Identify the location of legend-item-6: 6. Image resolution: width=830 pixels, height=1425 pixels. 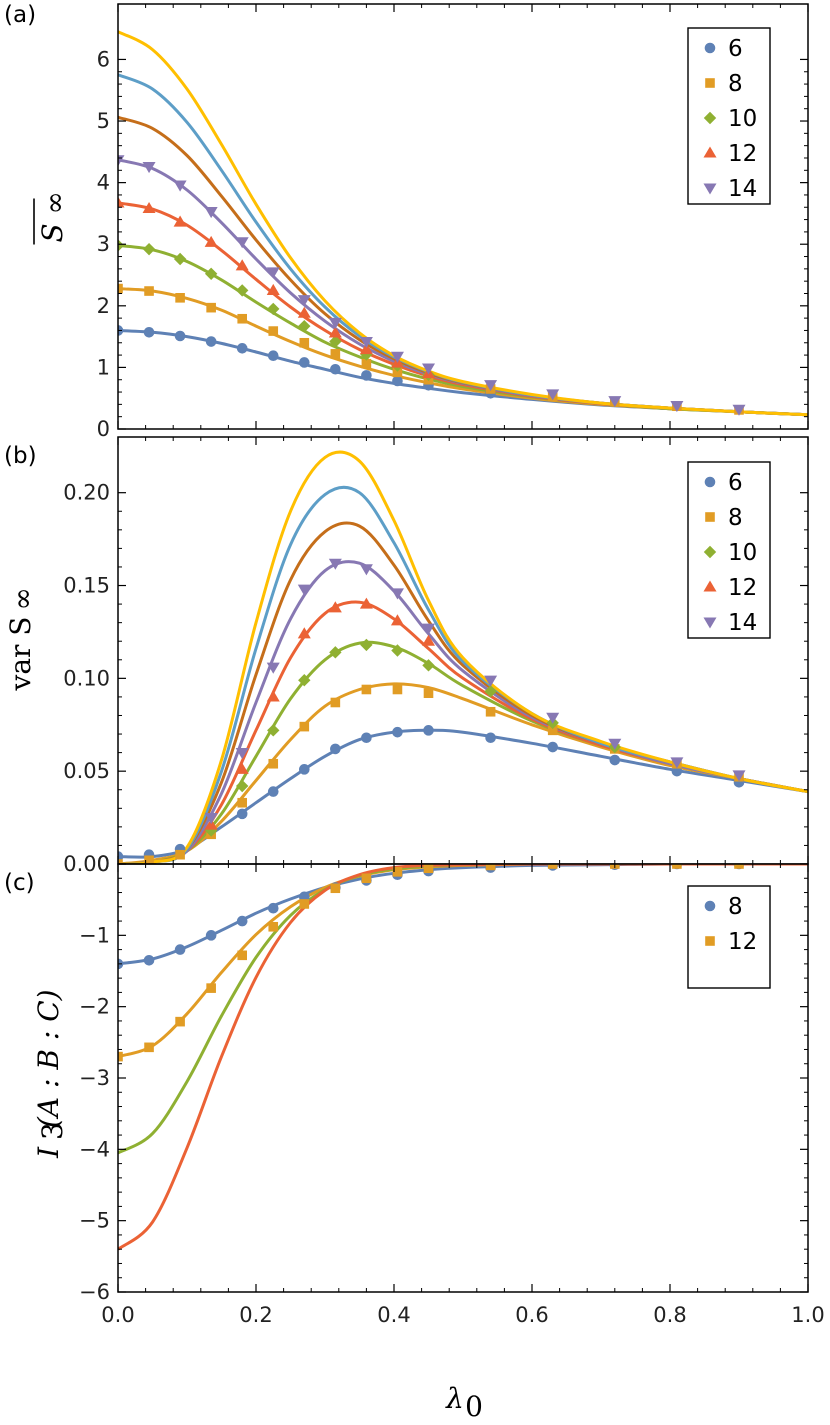
(723, 483).